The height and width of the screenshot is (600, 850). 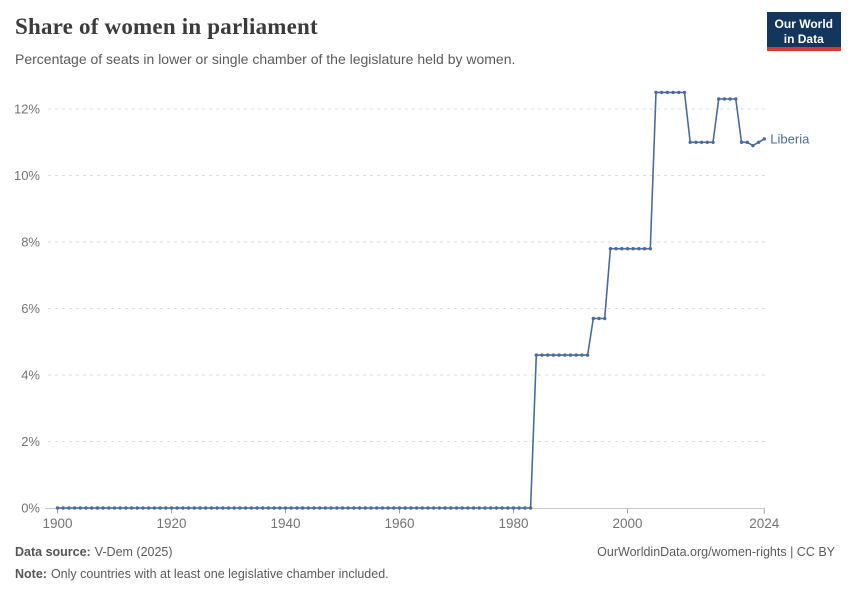 What do you see at coordinates (27, 109) in the screenshot?
I see `y-axis-tick-label: 12%` at bounding box center [27, 109].